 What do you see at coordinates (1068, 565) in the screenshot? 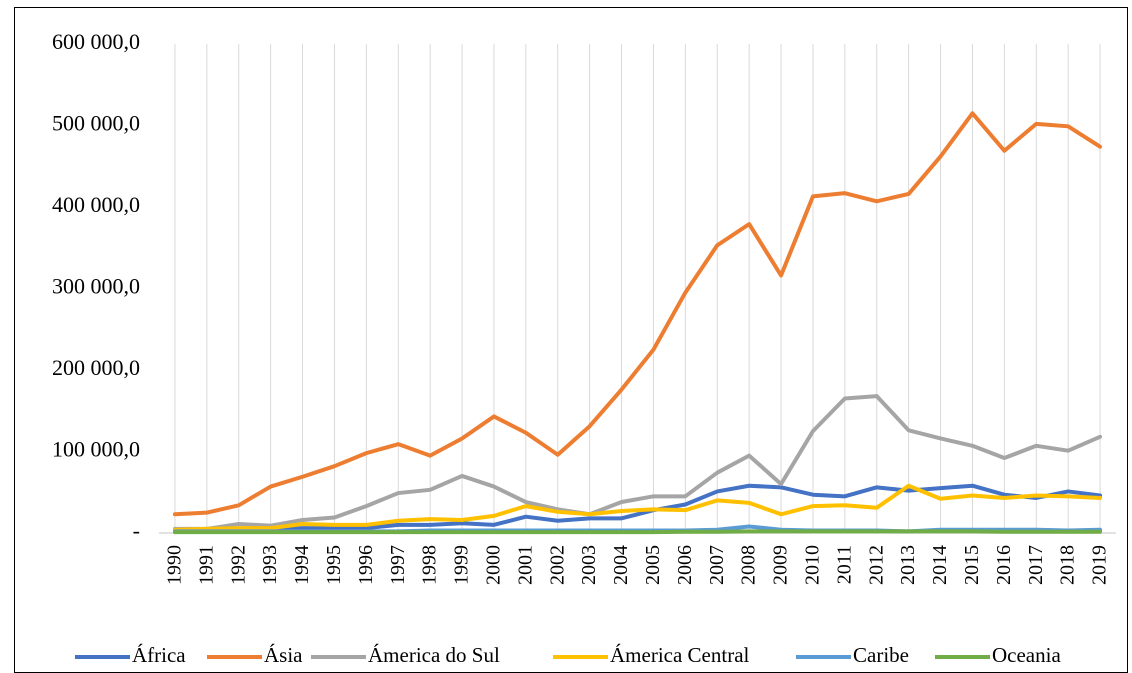
I see `x-tick-label: 2018` at bounding box center [1068, 565].